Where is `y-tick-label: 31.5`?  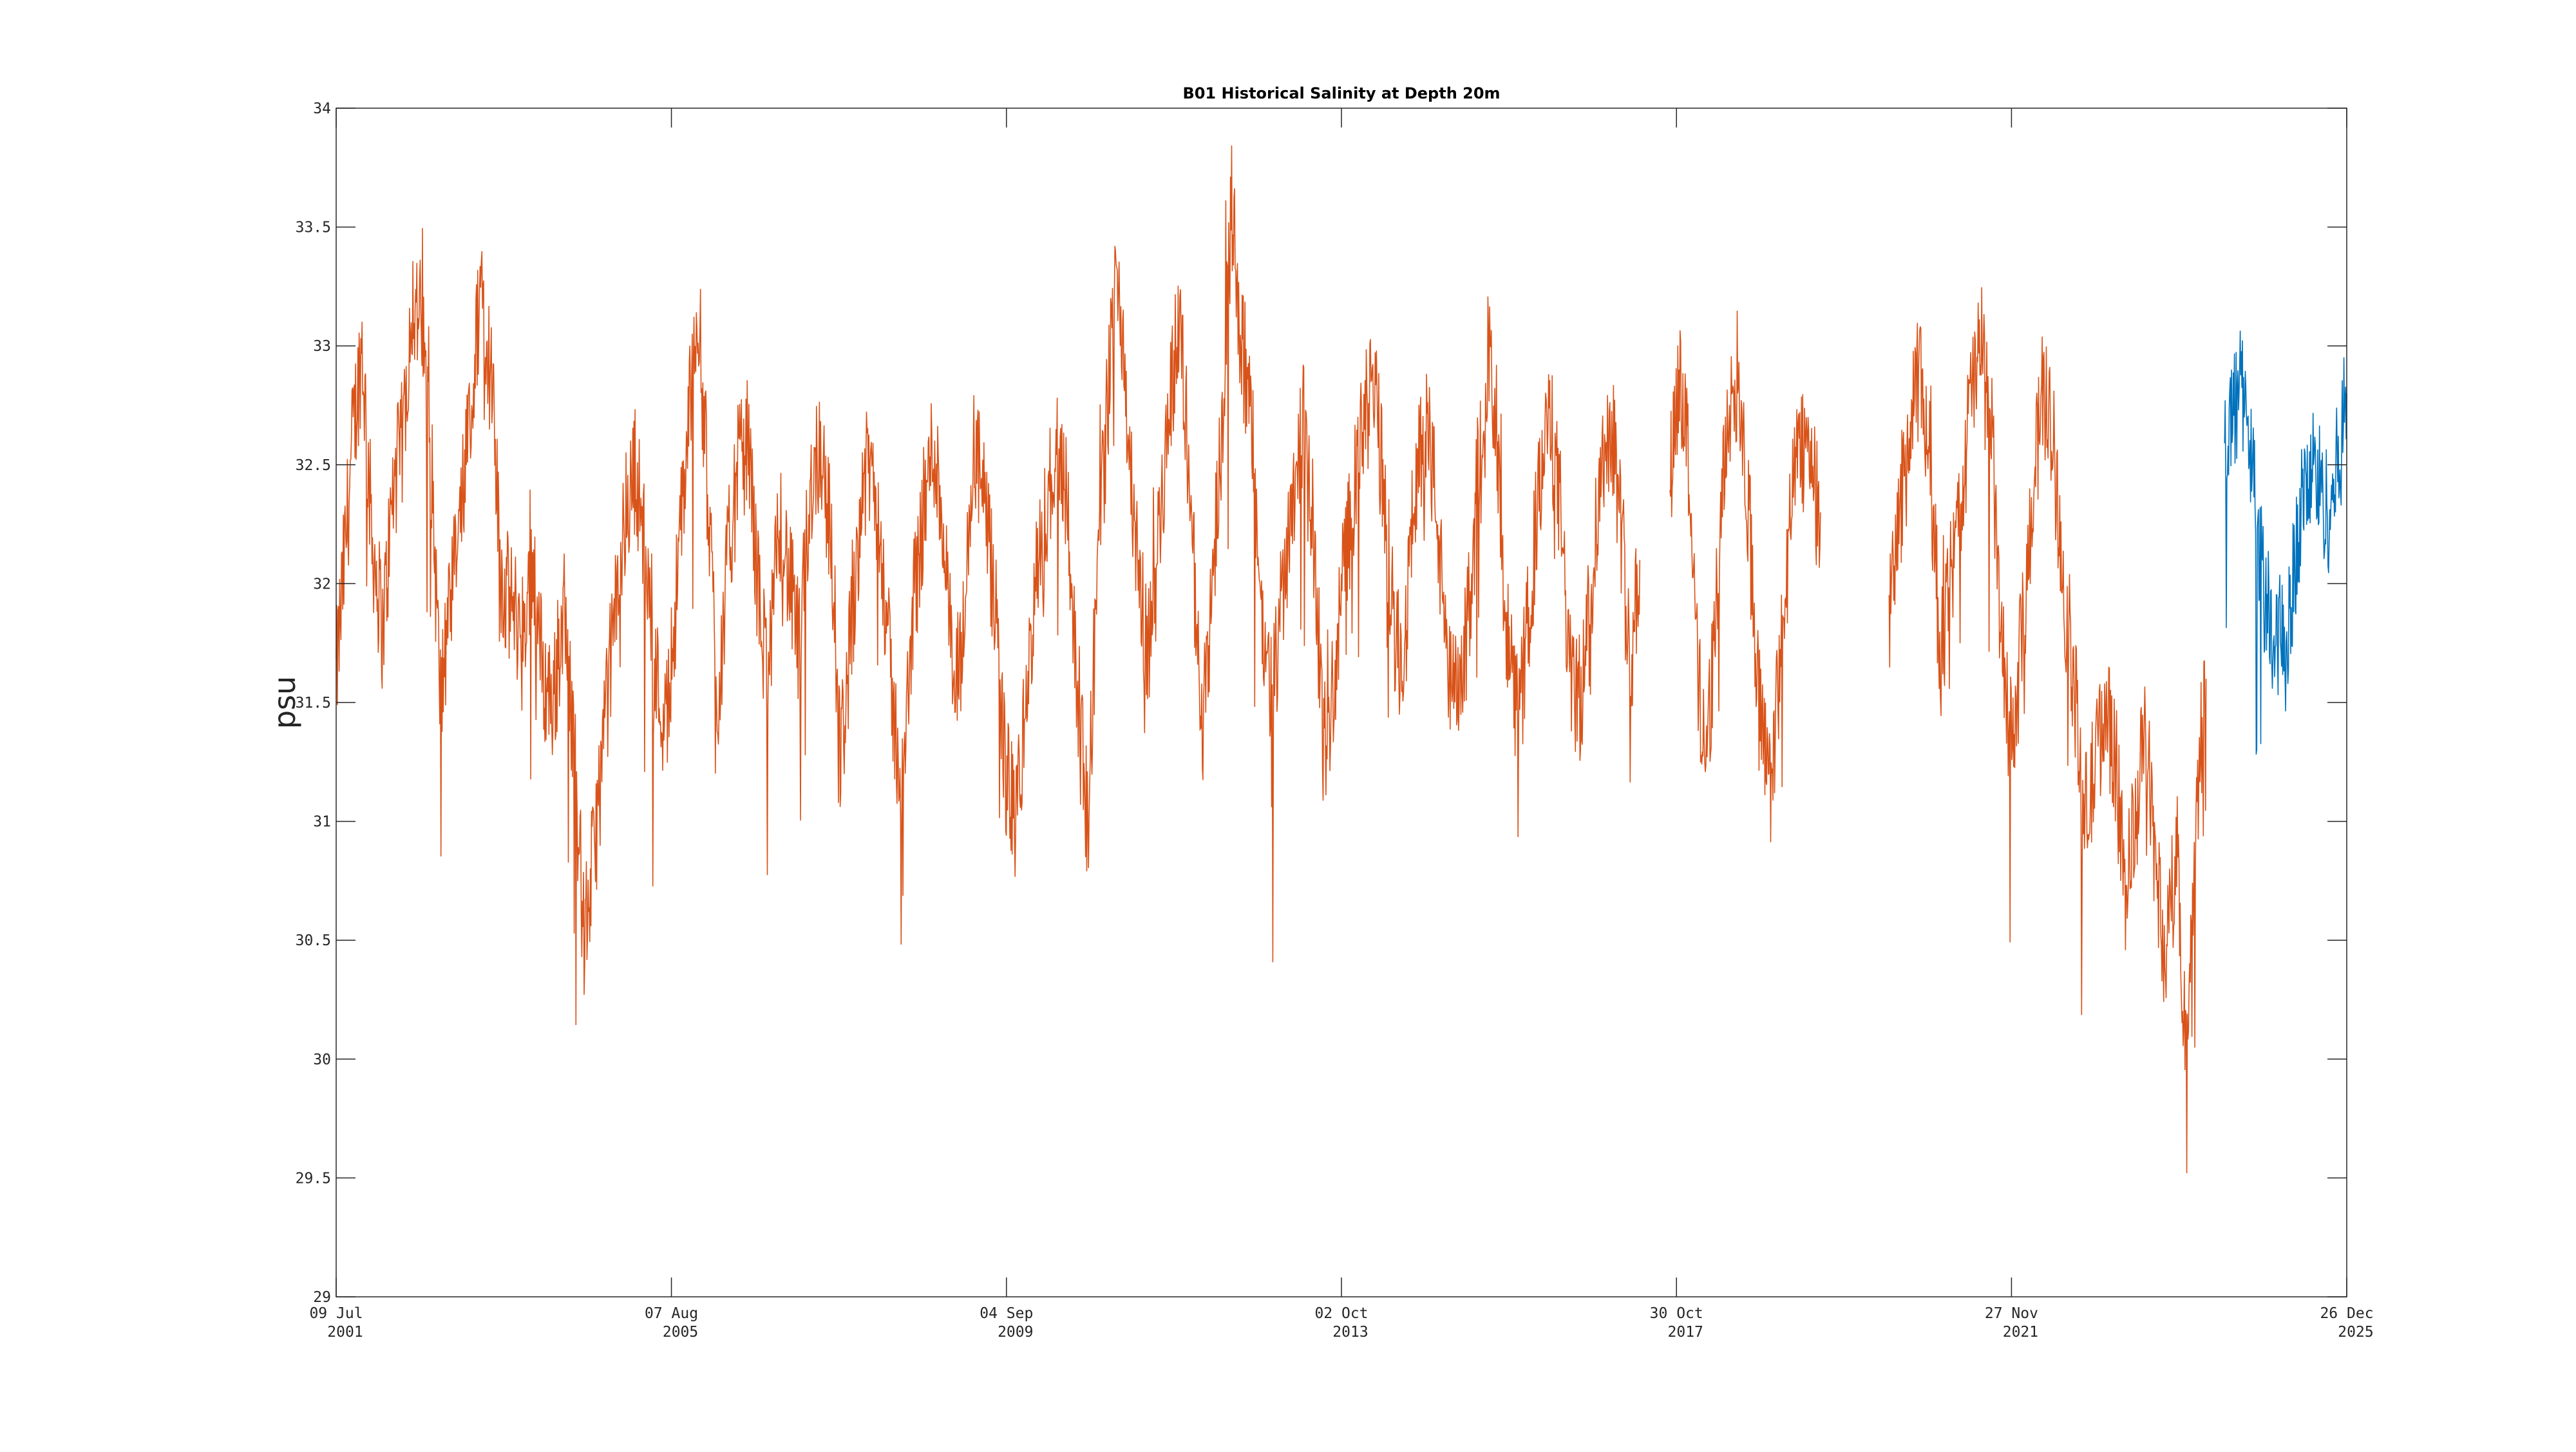 y-tick-label: 31.5 is located at coordinates (313, 704).